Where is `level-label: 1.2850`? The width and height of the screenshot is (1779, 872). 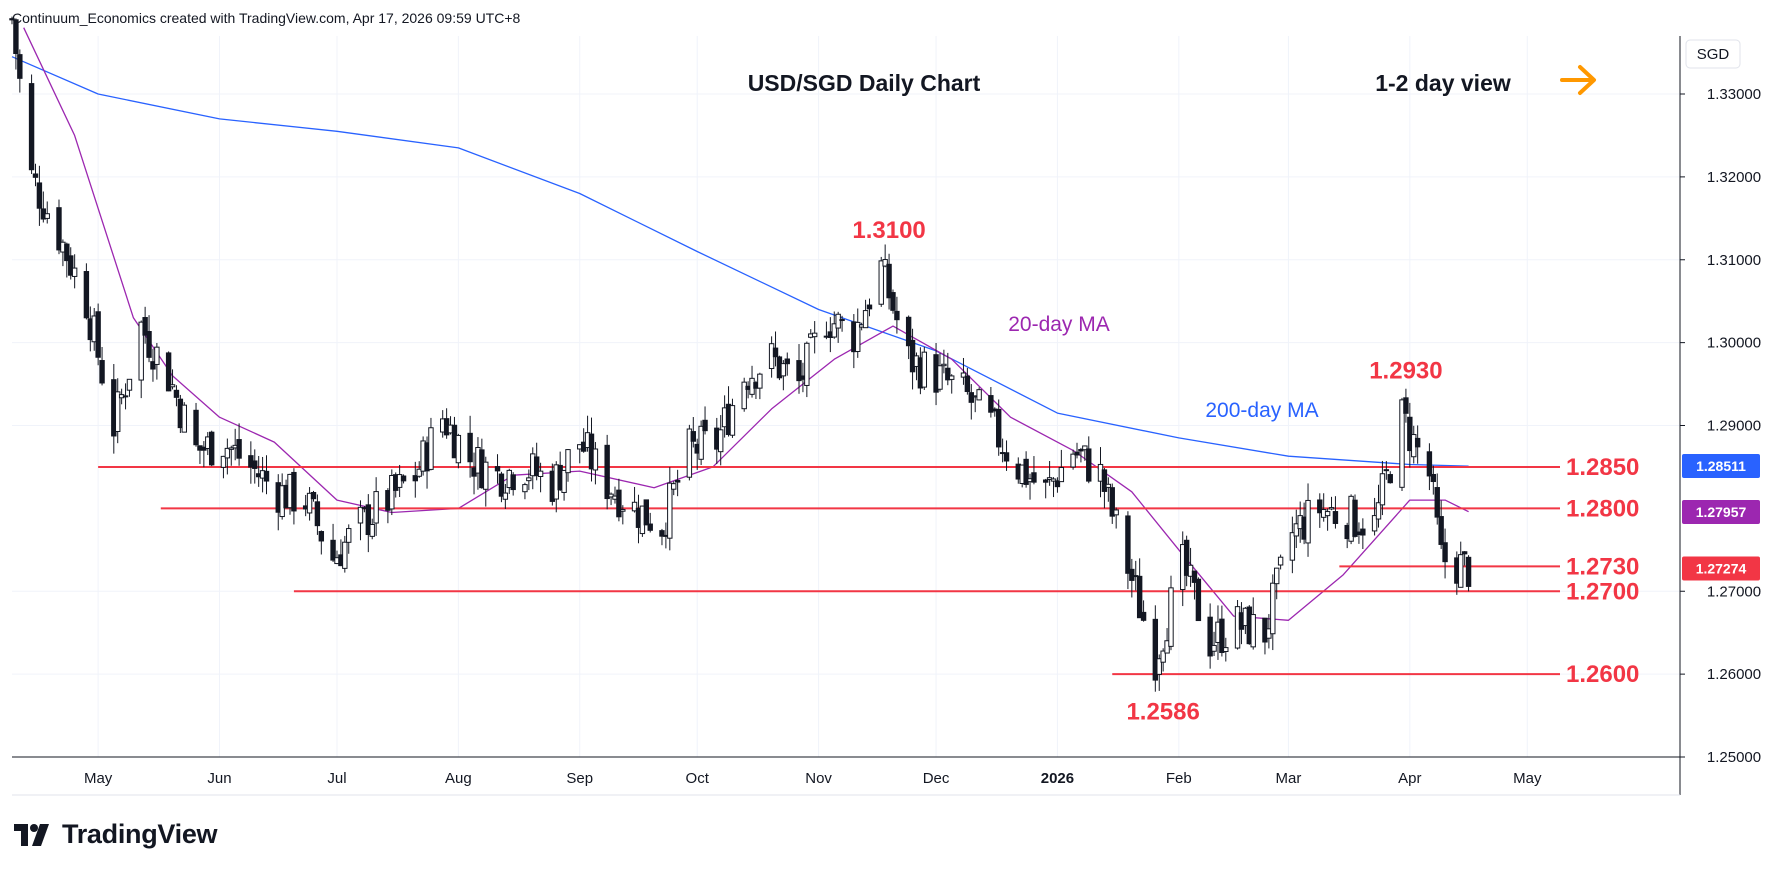
level-label: 1.2850 is located at coordinates (1602, 467).